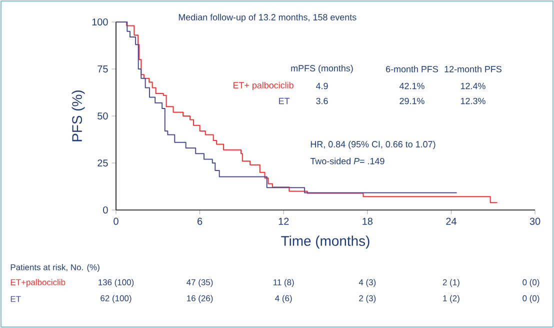 The width and height of the screenshot is (554, 328). I want to click on annotation: 3.6, so click(322, 101).